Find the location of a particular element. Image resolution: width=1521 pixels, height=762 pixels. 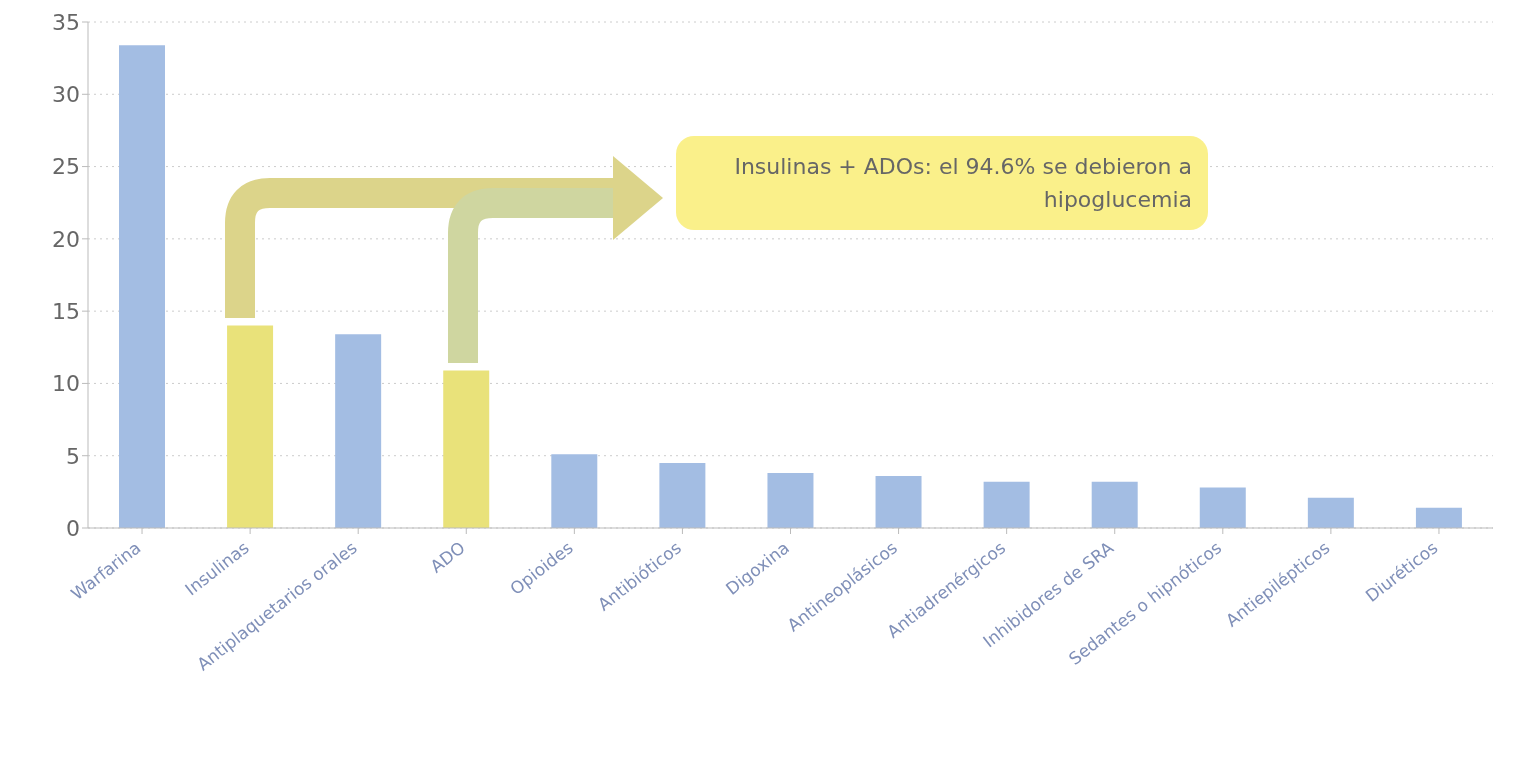

annotation: Insulinas + ADOs: el 94.6% se debieron a hipoglucemia is located at coordinates (963, 183).